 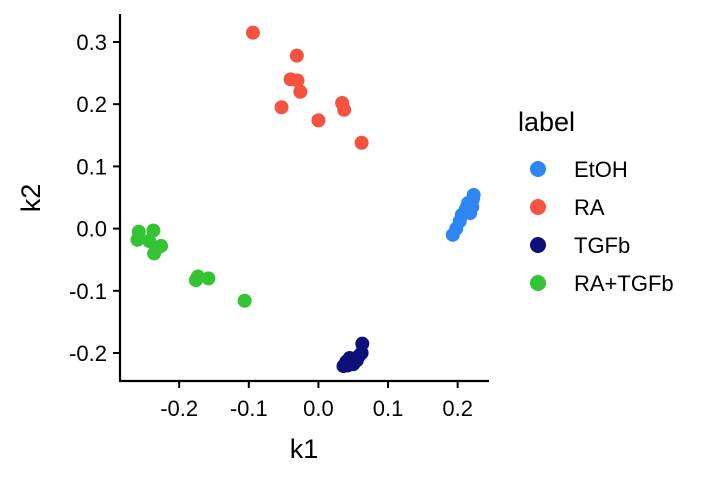 I want to click on x-tick-label: 0.1, so click(x=388, y=408).